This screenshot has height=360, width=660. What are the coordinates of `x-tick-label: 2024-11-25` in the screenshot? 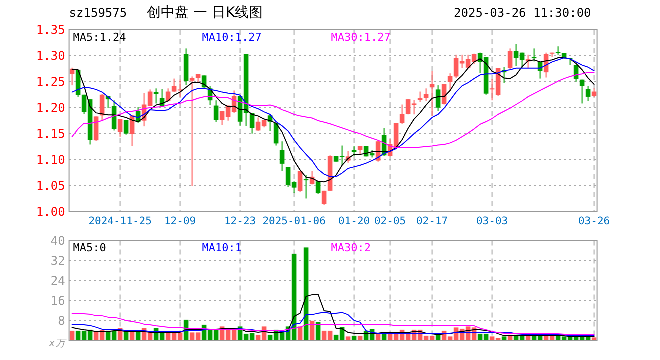 It's located at (120, 222).